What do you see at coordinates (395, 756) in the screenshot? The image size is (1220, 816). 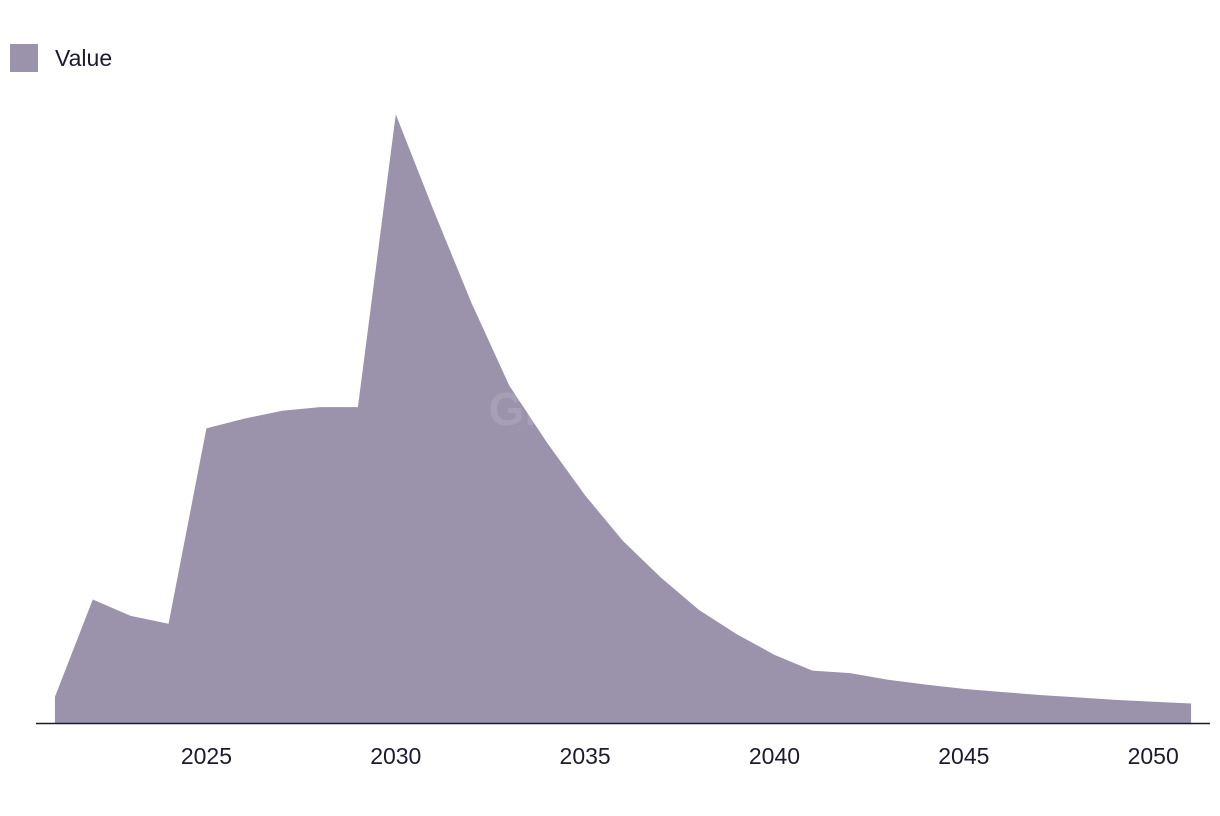 I see `x-tick-label-2030: 2030` at bounding box center [395, 756].